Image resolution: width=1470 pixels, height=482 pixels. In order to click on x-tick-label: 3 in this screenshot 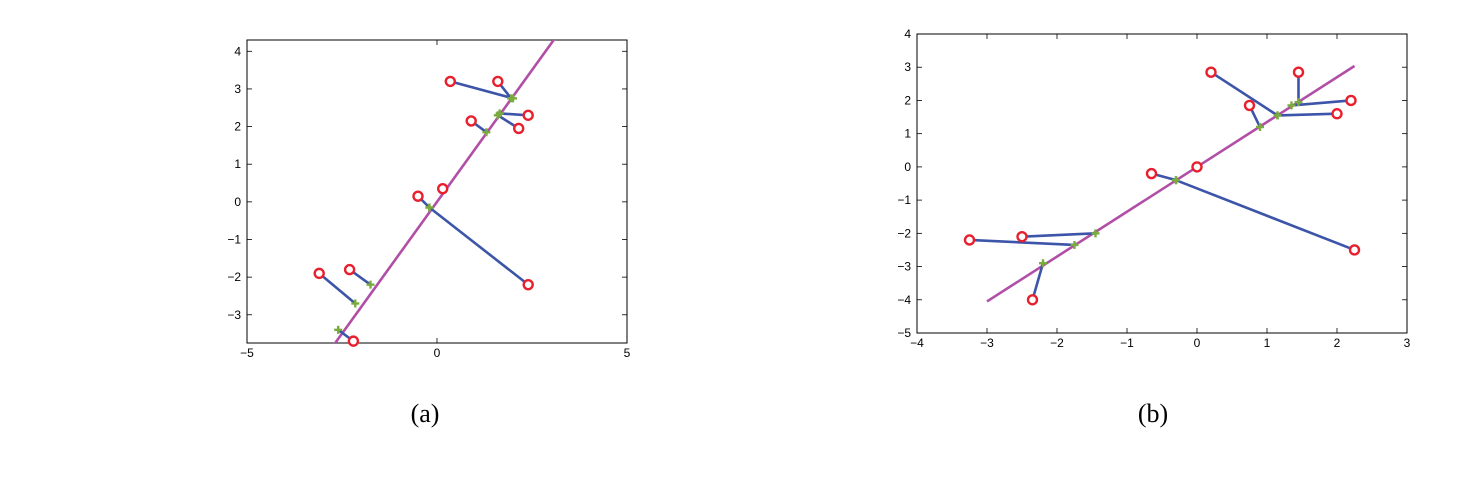, I will do `click(1407, 343)`.